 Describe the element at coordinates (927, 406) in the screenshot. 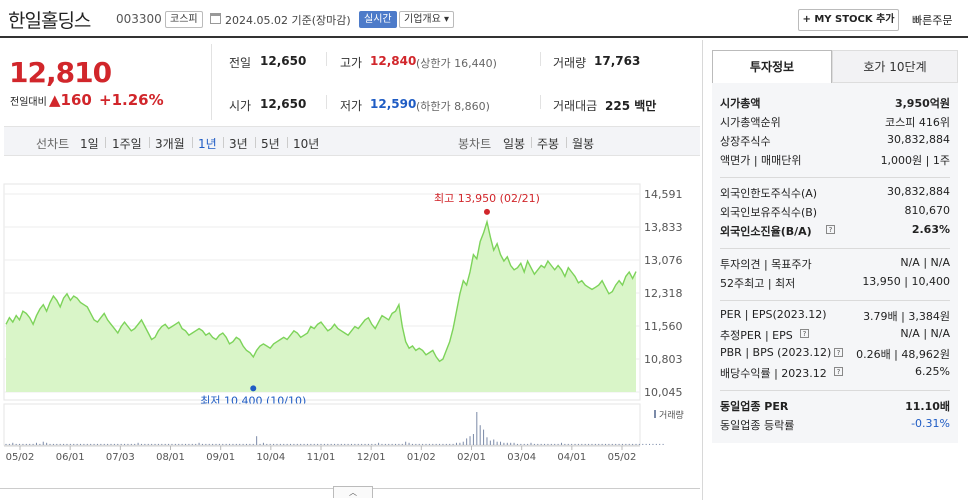

I see `row-value: 11.10배` at that location.